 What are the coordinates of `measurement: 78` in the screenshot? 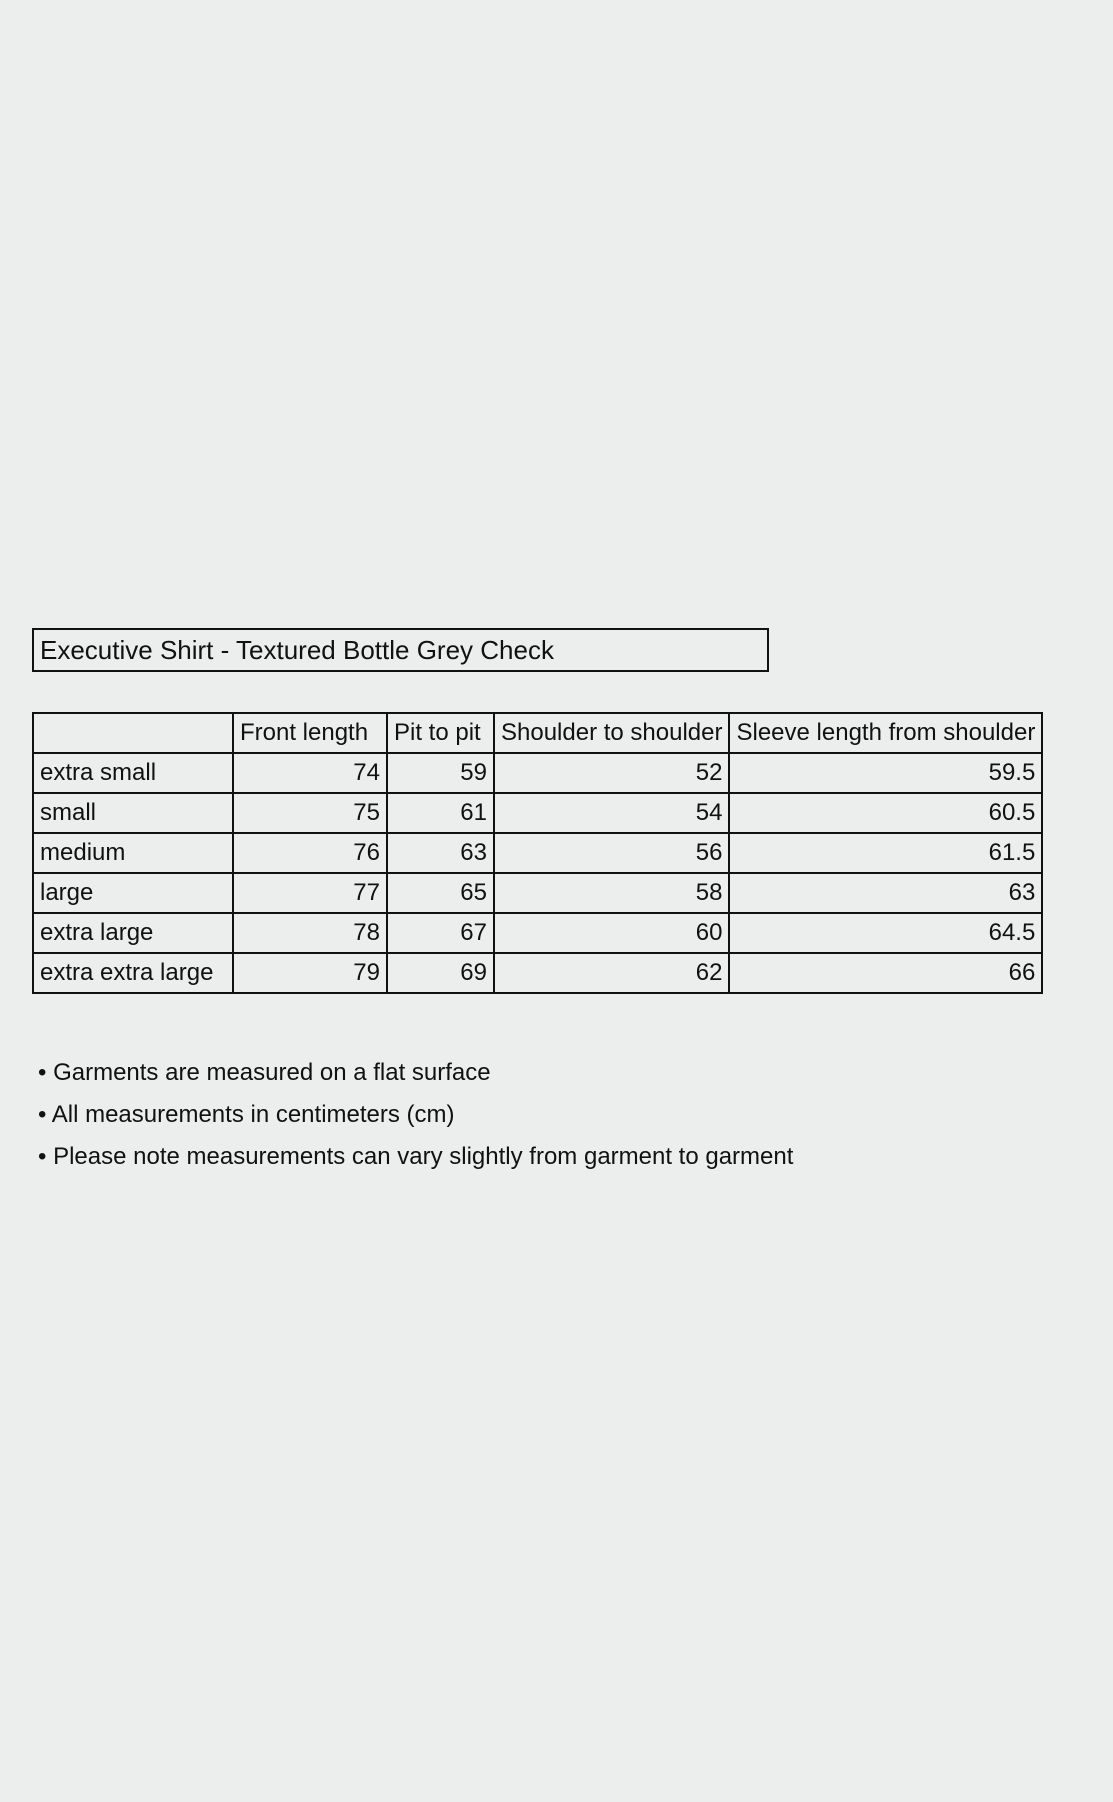 It's located at (310, 933).